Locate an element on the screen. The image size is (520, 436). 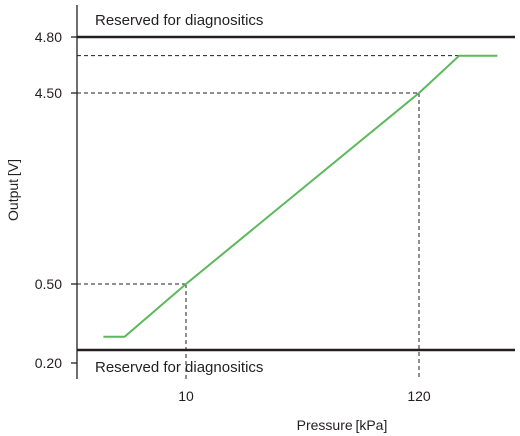
upper-band-label: Reserved for diagnositics is located at coordinates (179, 20).